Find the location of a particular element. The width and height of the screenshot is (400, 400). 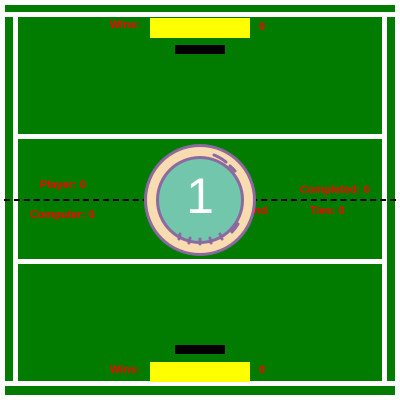

player-paddle is located at coordinates (200, 349).